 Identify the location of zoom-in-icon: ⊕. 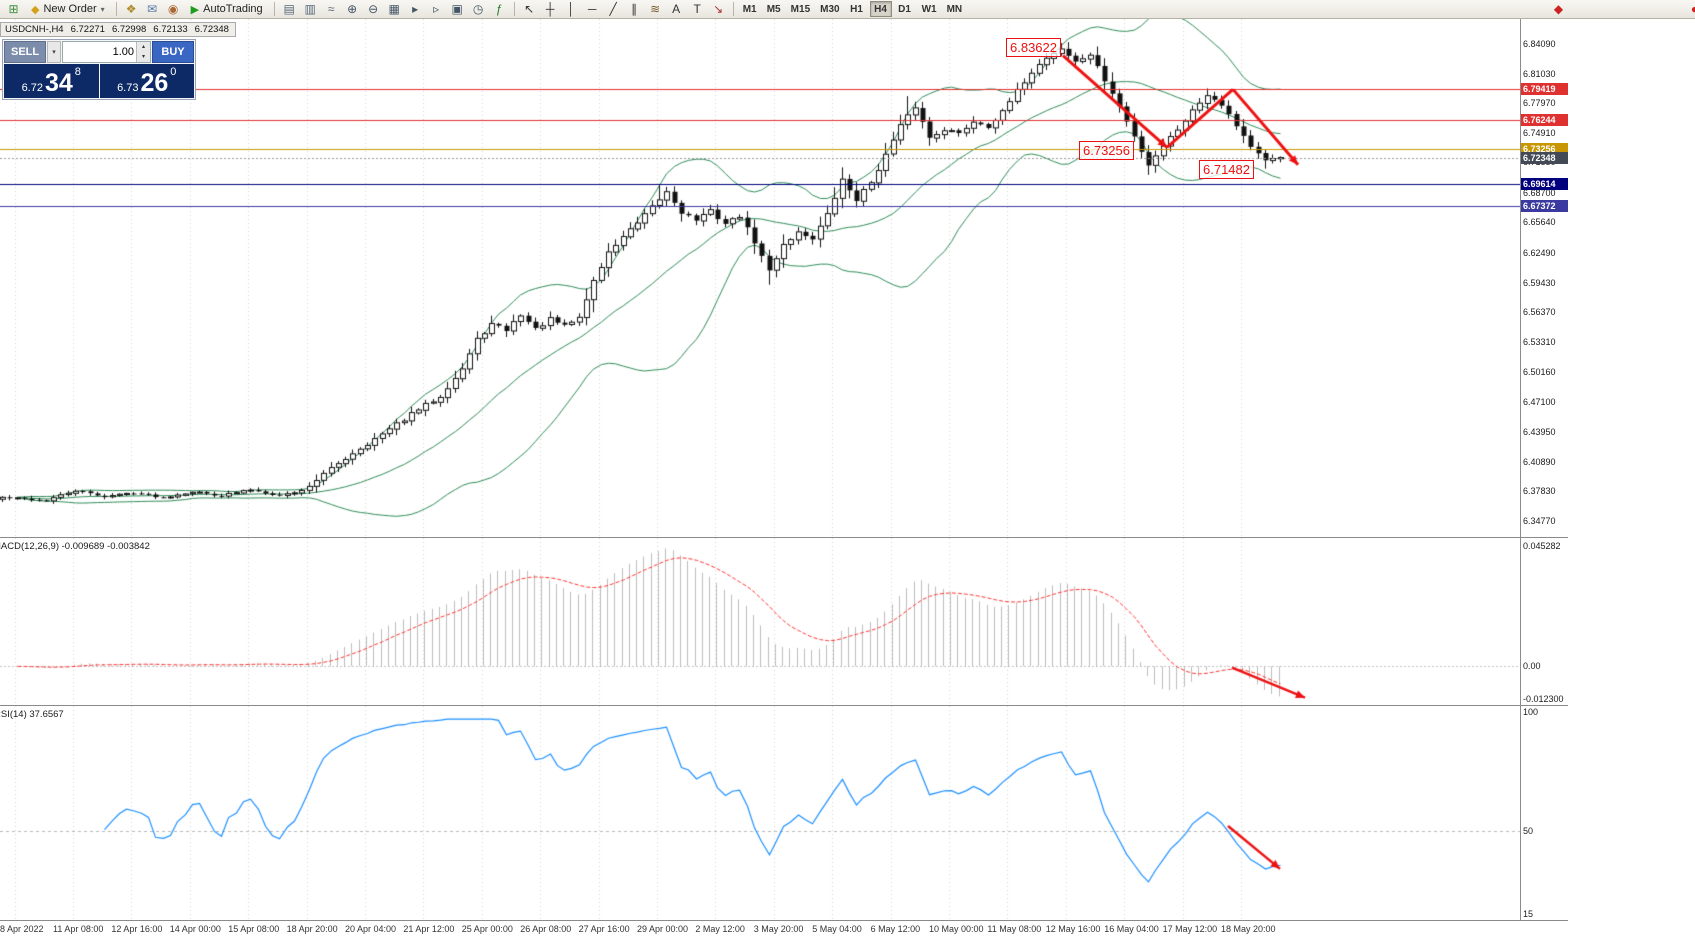
(352, 8).